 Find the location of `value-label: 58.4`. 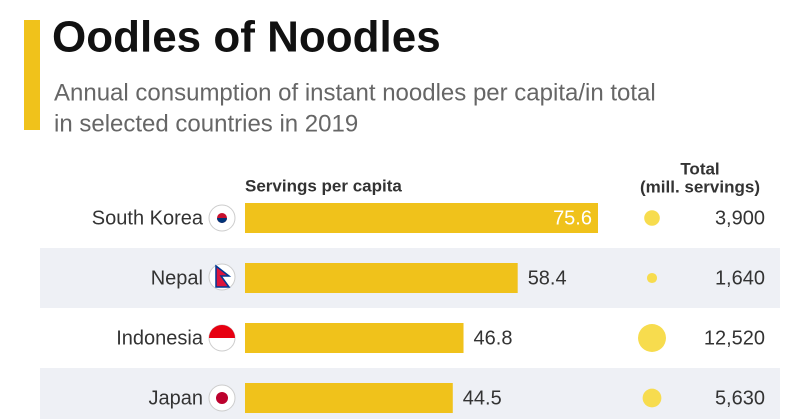

value-label: 58.4 is located at coordinates (547, 278).